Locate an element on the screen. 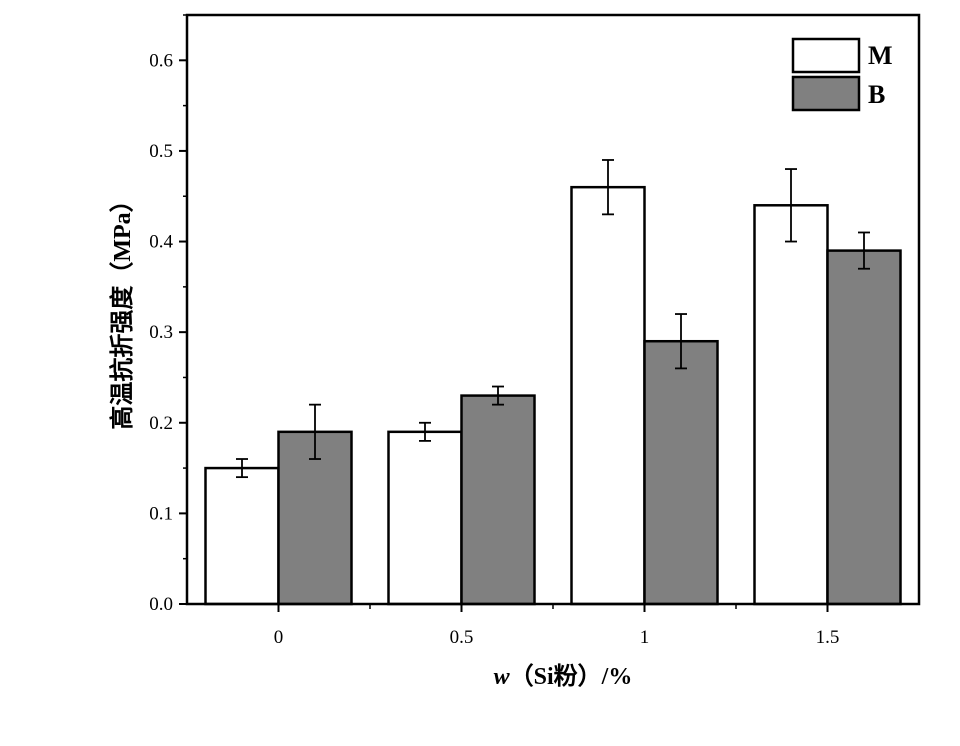  y-tick-label-1: 0.1 is located at coordinates (161, 513).